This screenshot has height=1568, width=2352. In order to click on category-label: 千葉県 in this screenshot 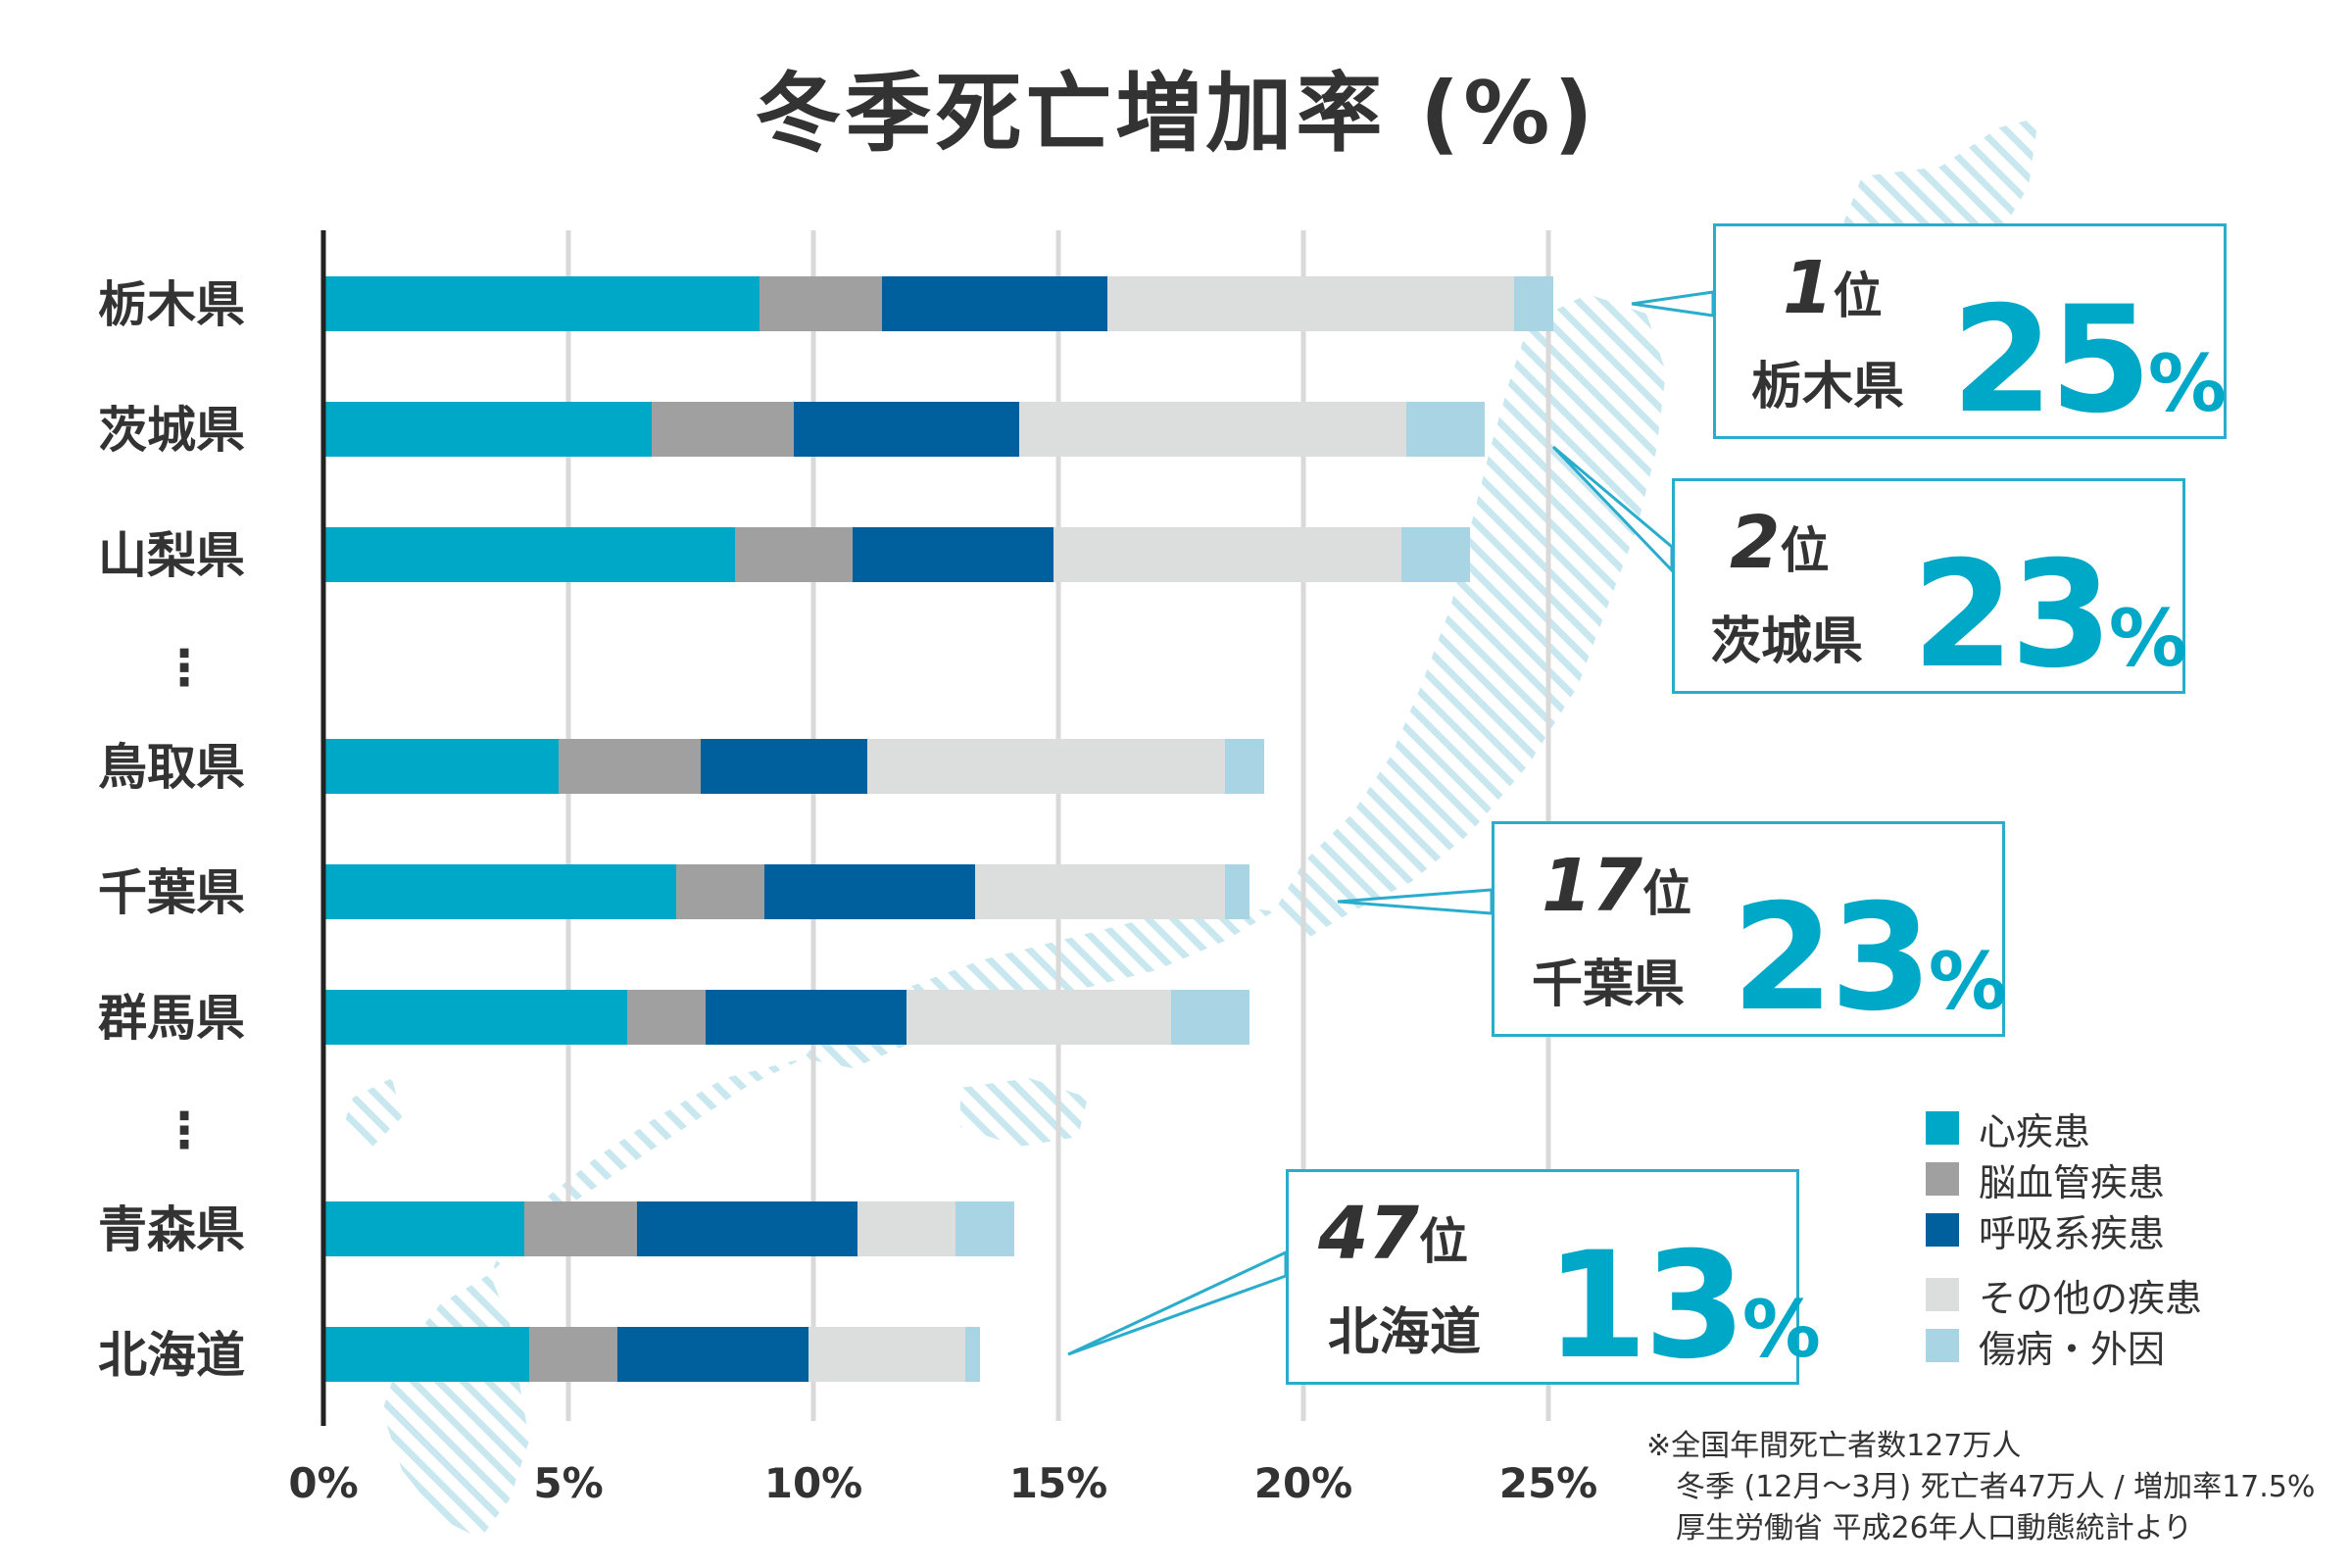, I will do `click(171, 892)`.